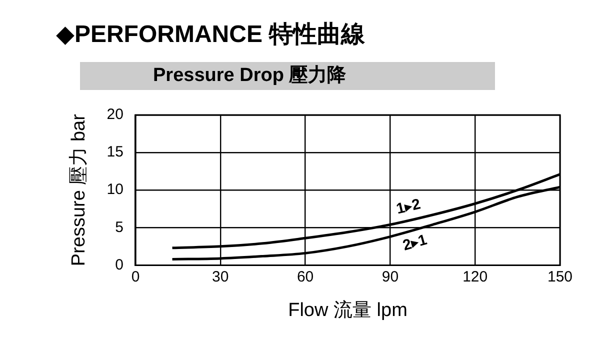  What do you see at coordinates (135, 277) in the screenshot?
I see `x-tick-label: 0` at bounding box center [135, 277].